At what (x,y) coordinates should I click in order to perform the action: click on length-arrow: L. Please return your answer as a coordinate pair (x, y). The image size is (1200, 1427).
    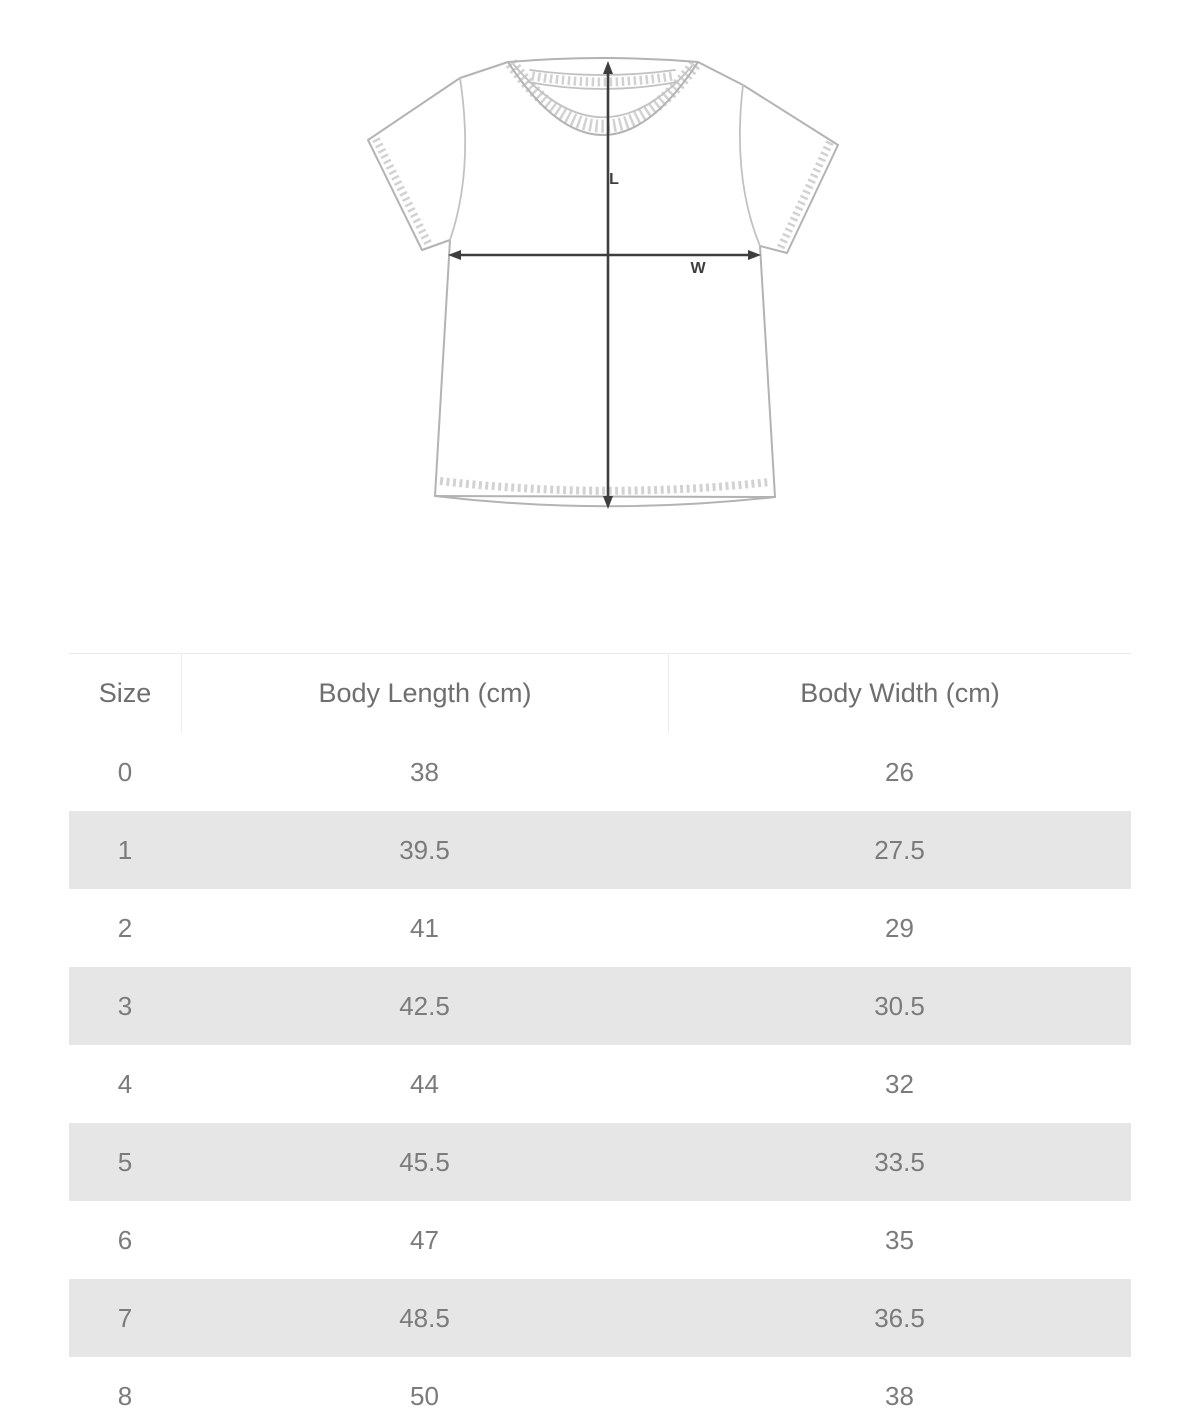
    Looking at the image, I should click on (611, 285).